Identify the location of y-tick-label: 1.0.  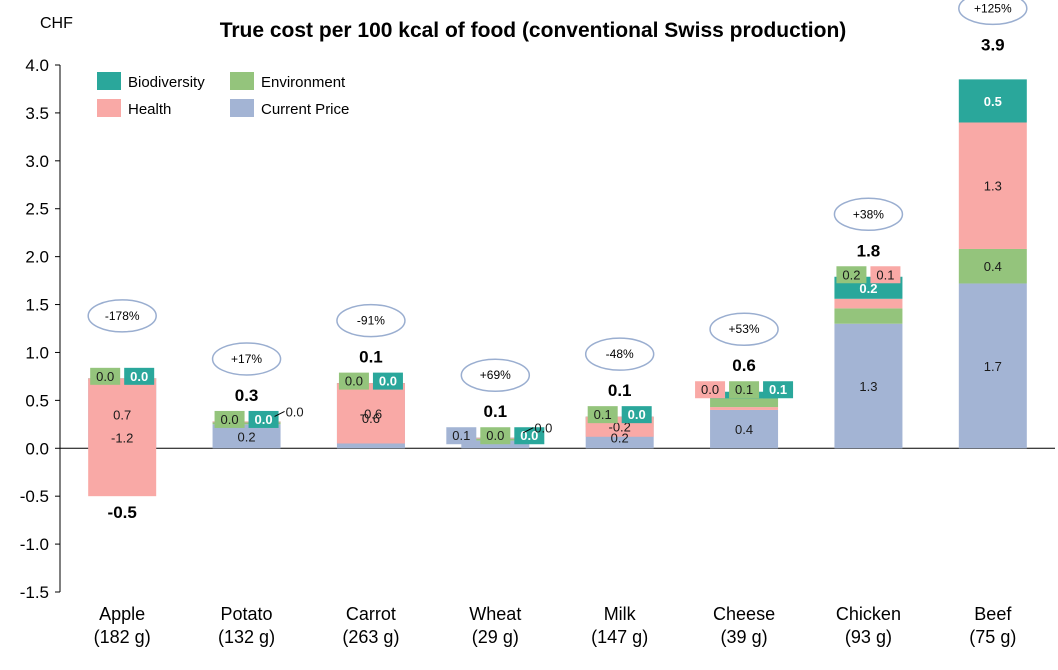
(37, 352).